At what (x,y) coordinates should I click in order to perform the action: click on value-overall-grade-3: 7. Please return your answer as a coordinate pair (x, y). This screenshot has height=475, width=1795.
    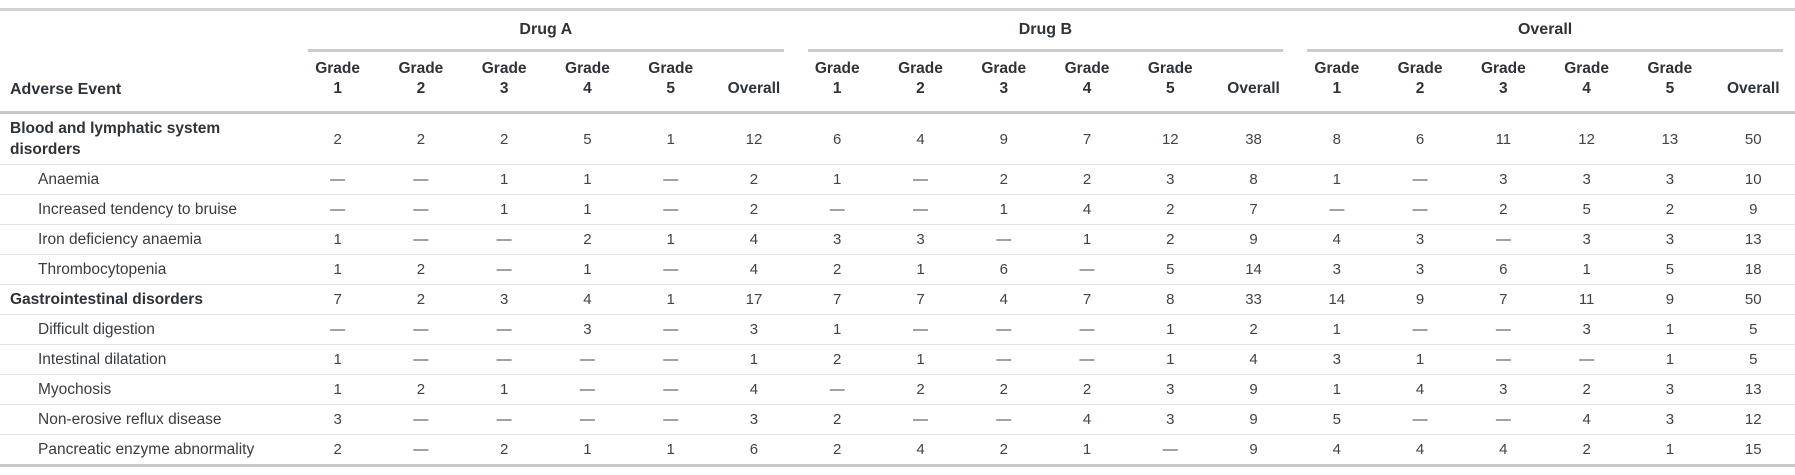
    Looking at the image, I should click on (1503, 299).